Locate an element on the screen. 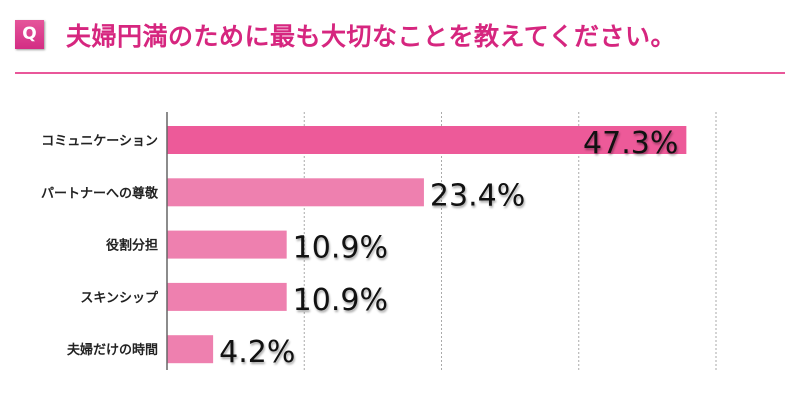 The height and width of the screenshot is (401, 800). category-label: 夫婦だけの時間 is located at coordinates (112, 350).